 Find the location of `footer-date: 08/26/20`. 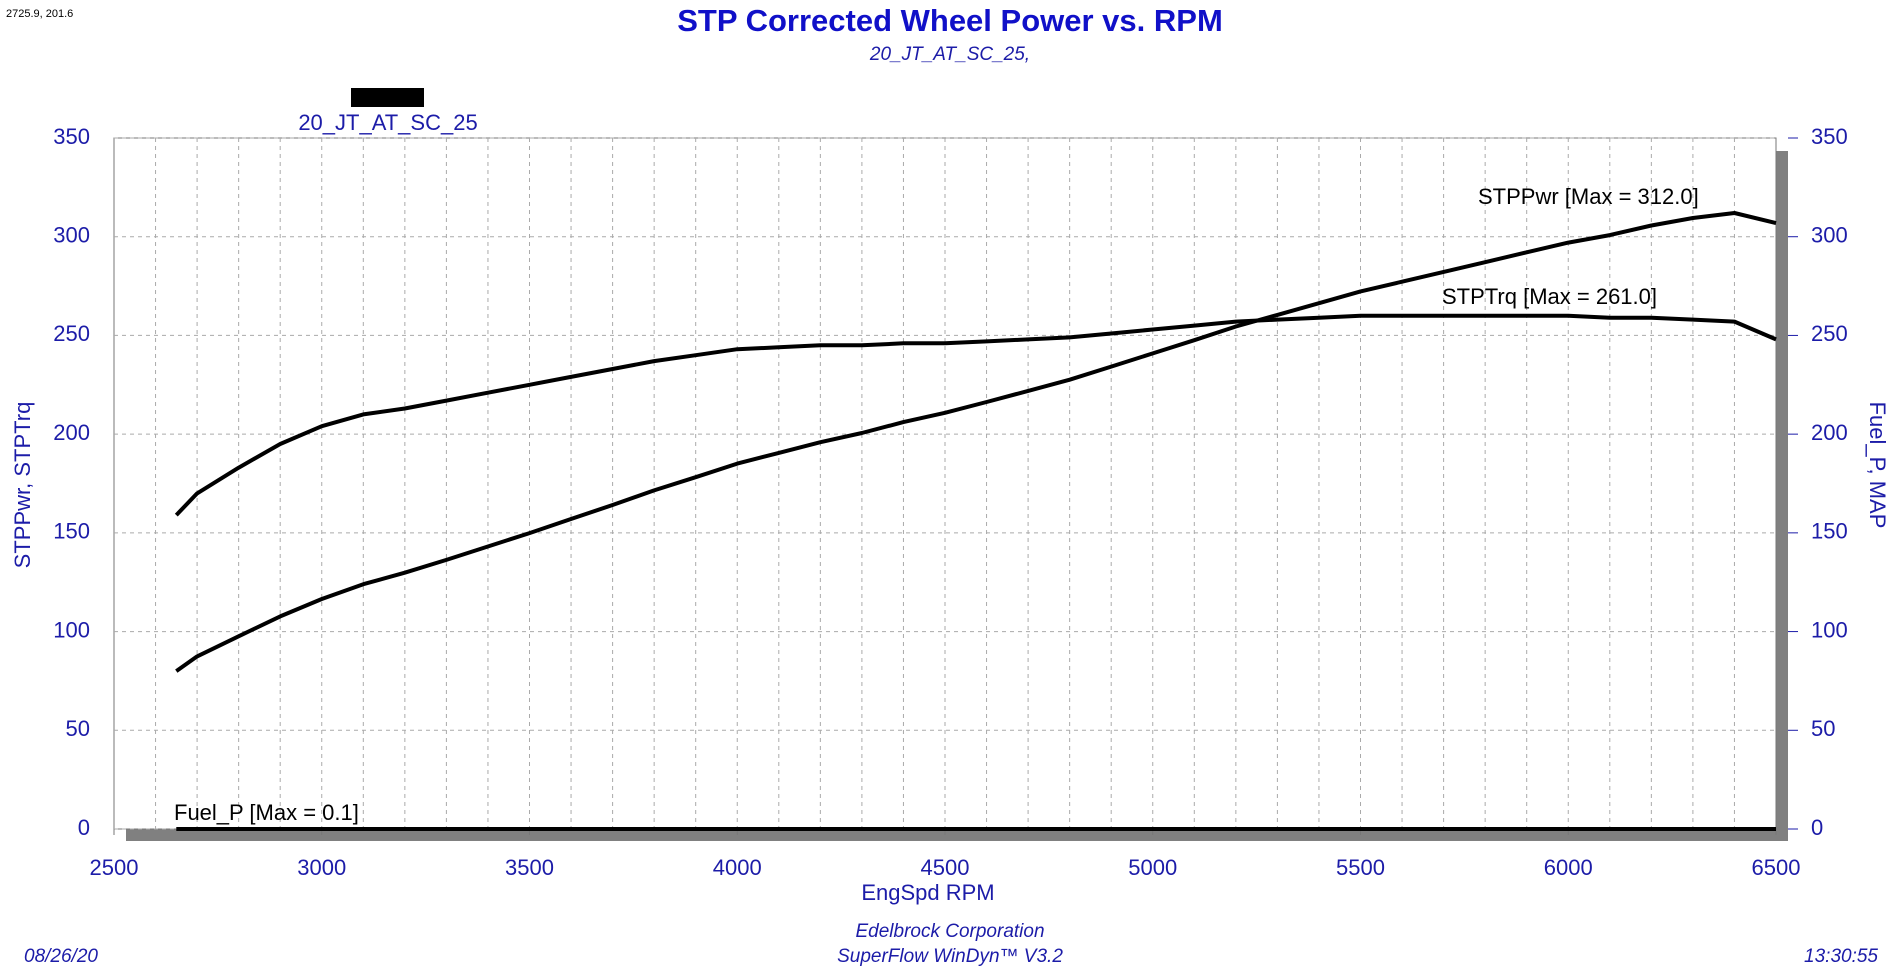

footer-date: 08/26/20 is located at coordinates (61, 956).